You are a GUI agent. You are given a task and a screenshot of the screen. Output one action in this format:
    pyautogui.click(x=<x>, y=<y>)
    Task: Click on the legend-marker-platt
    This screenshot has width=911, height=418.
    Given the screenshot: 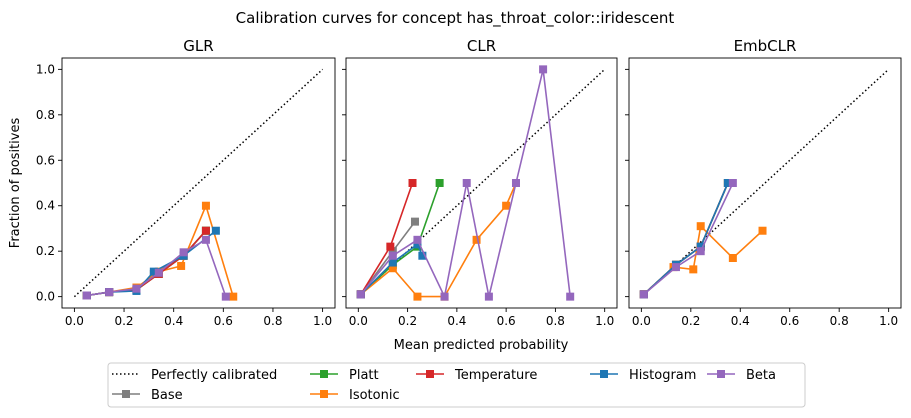 What is the action you would take?
    pyautogui.click(x=324, y=374)
    